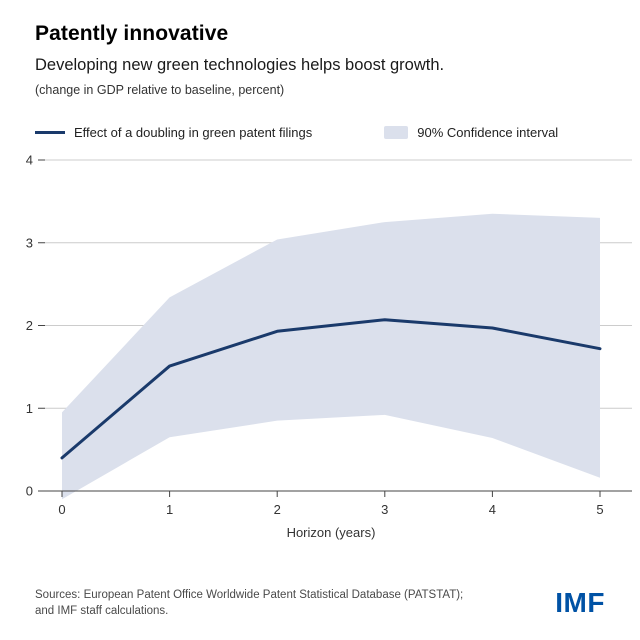 Image resolution: width=640 pixels, height=640 pixels. What do you see at coordinates (132, 33) in the screenshot?
I see `page-title: Patently innovative` at bounding box center [132, 33].